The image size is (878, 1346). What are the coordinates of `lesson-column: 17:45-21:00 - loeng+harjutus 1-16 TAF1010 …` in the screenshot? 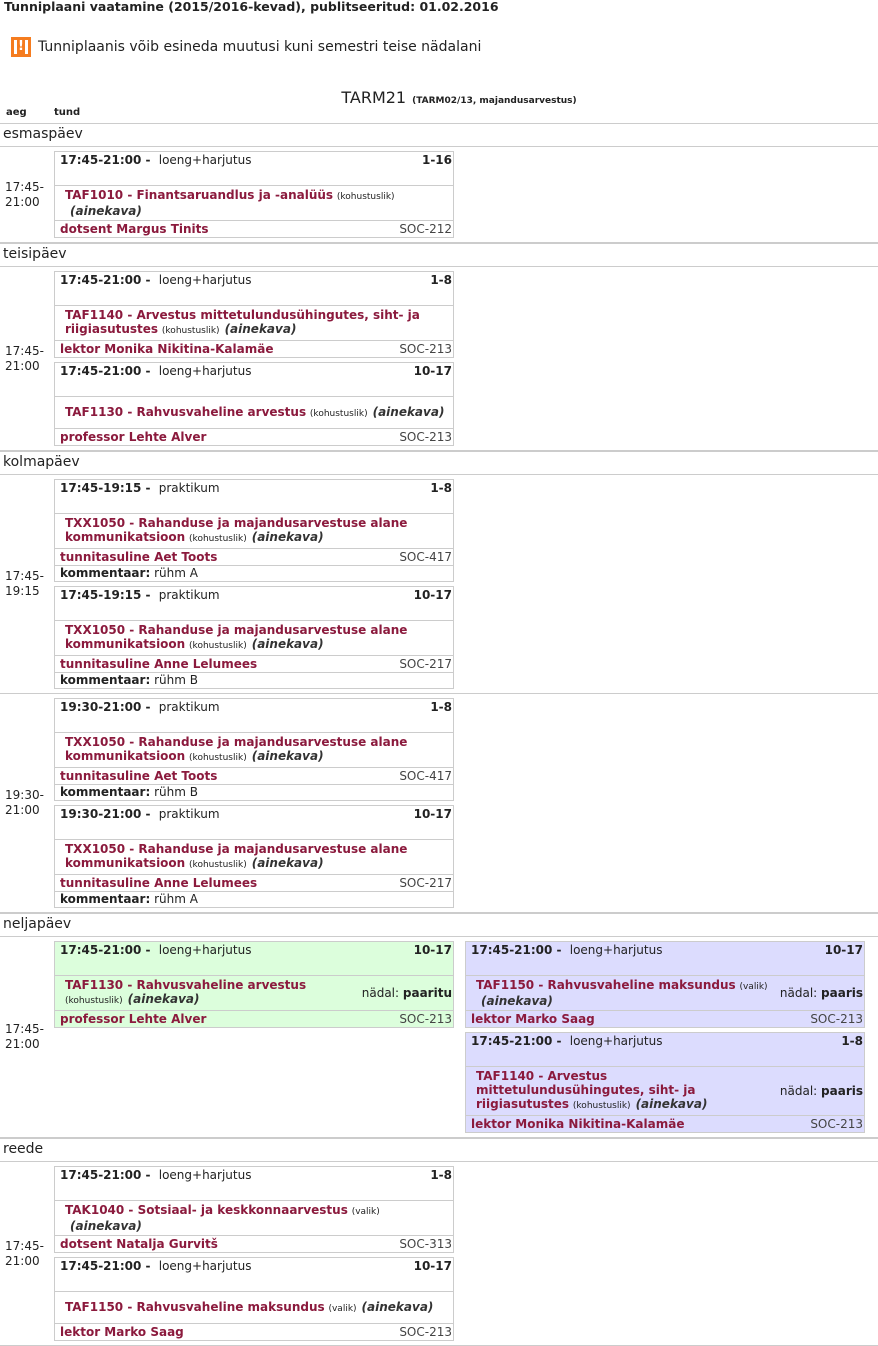 It's located at (254, 194).